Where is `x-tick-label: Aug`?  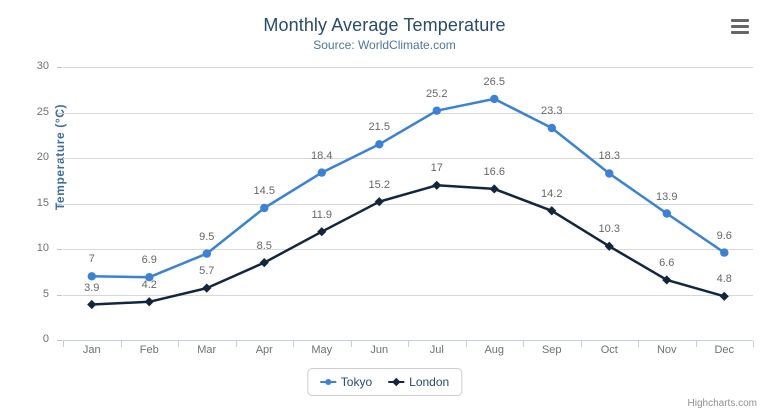 x-tick-label: Aug is located at coordinates (494, 350).